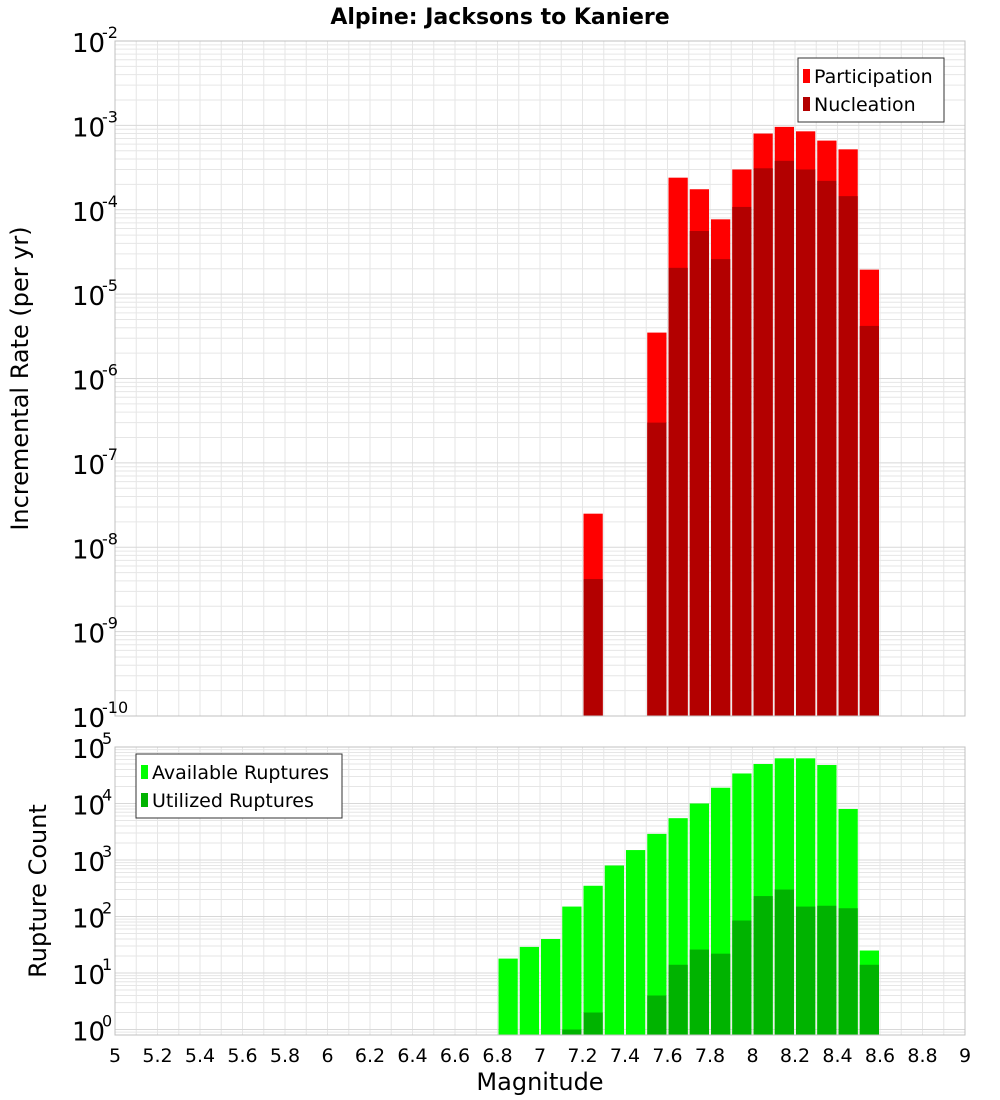 The image size is (1000, 1100). I want to click on x-tick-label: 8.4, so click(837, 1056).